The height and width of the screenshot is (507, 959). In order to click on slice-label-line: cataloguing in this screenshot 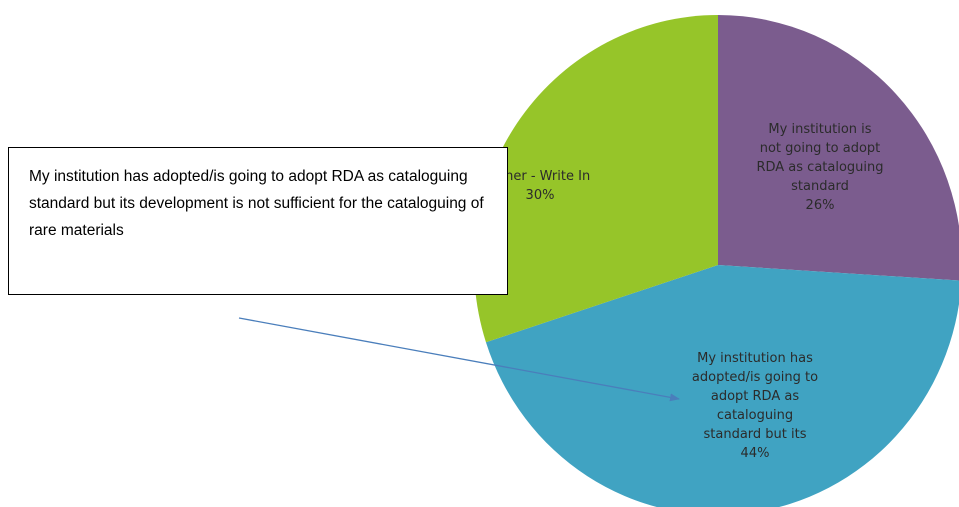, I will do `click(755, 415)`.